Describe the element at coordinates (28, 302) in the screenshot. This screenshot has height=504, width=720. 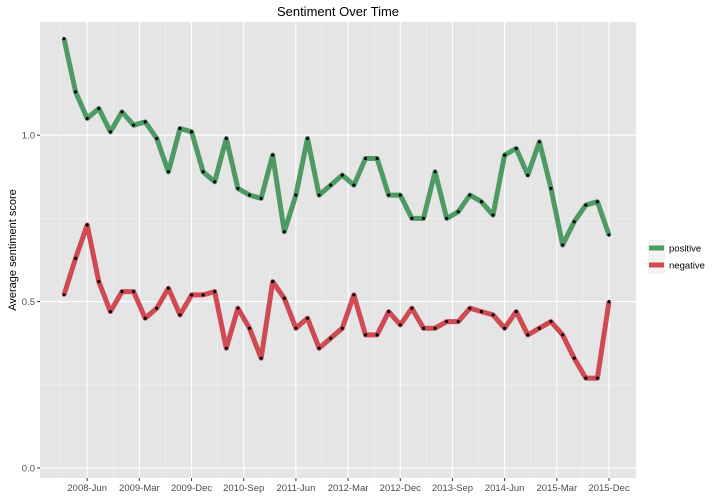
I see `y-tick-label: 0.5` at that location.